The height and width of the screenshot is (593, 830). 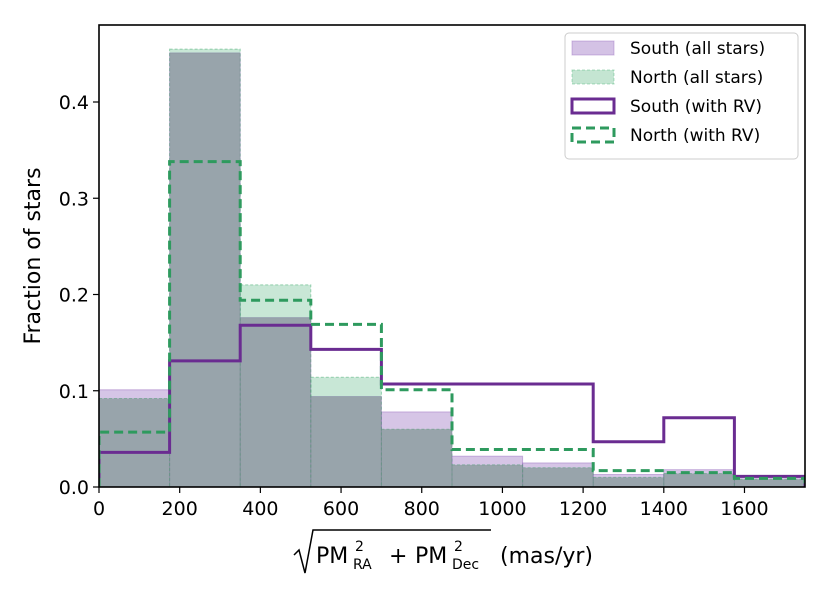 I want to click on legend-label-3: North (with RV), so click(x=695, y=136).